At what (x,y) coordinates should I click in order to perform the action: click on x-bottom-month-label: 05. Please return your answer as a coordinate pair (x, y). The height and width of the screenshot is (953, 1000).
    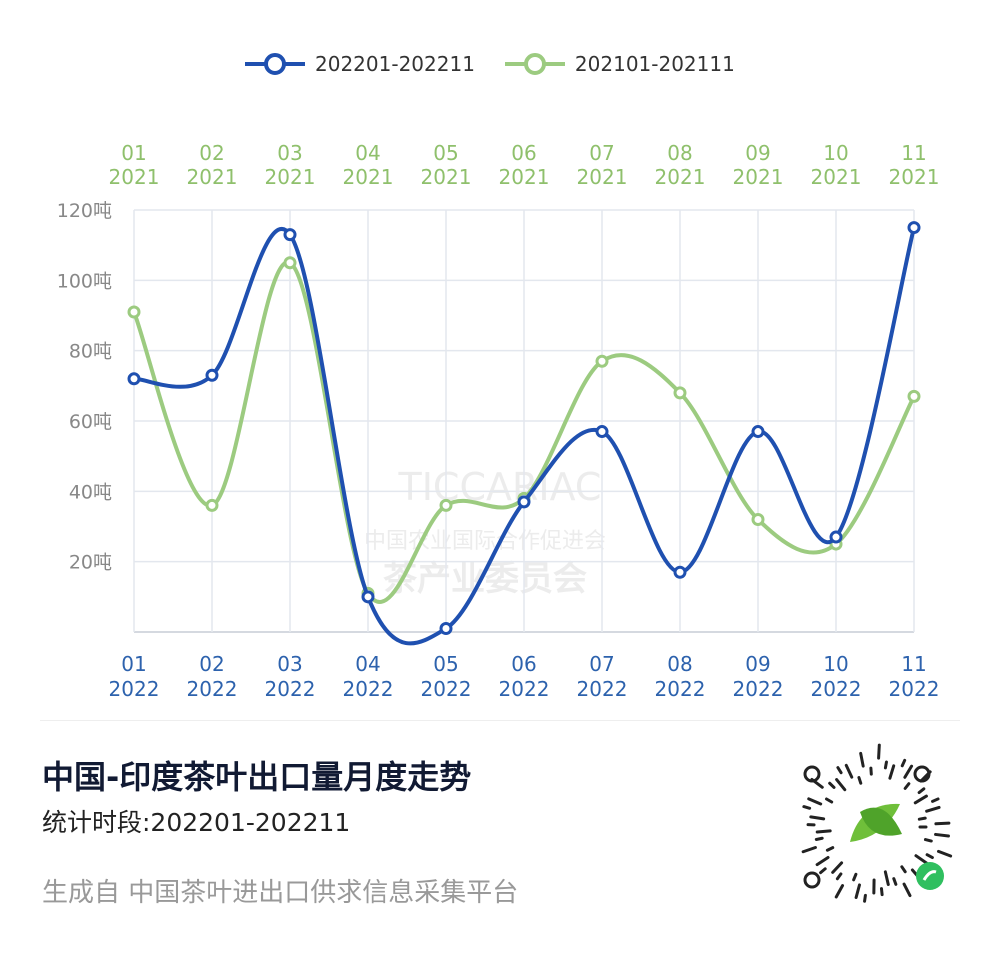
    Looking at the image, I should click on (445, 664).